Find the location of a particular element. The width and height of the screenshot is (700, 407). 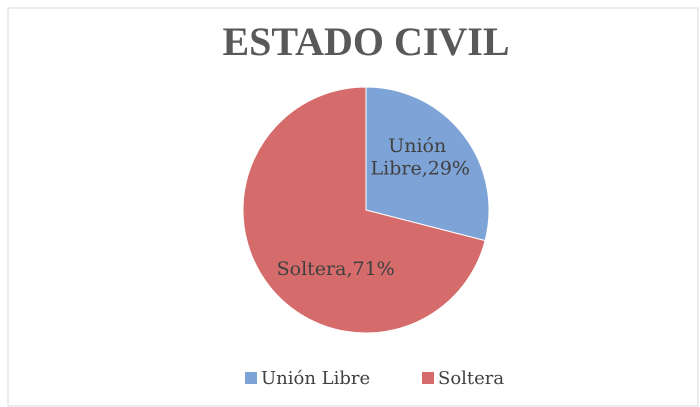

legend-label: Unión Libre is located at coordinates (315, 378).